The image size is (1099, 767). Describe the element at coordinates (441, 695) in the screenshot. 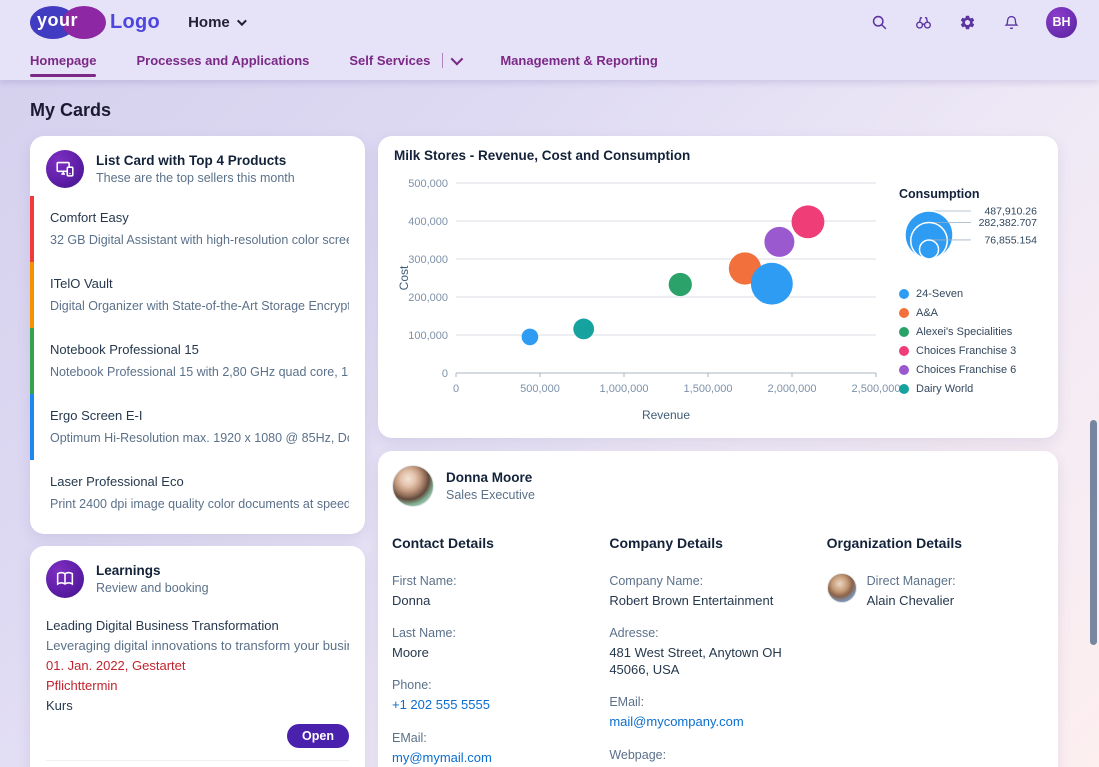

I see `field-phone: Phone: +1 202 555 5555` at that location.